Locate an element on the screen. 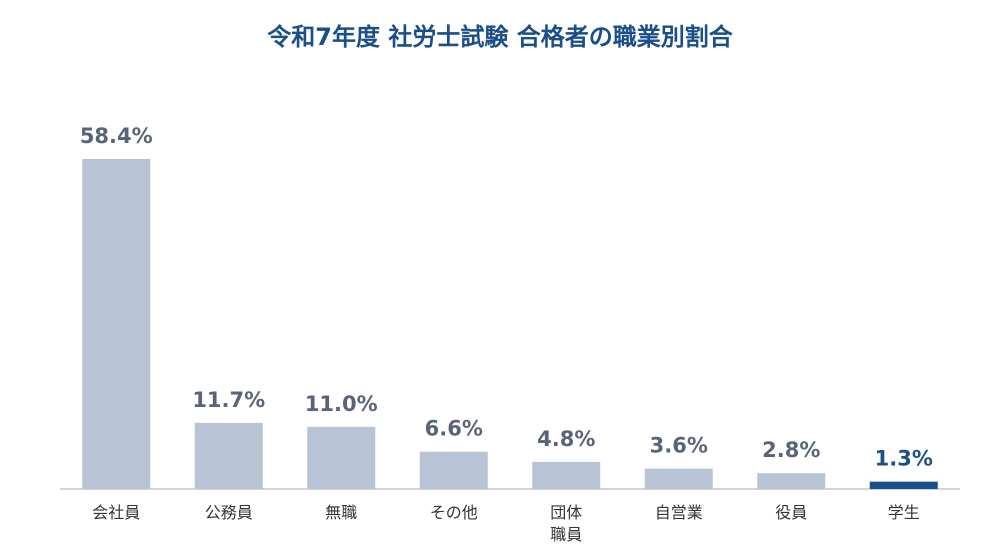 The image size is (1000, 560). x-tick-label: 学生 is located at coordinates (903, 512).